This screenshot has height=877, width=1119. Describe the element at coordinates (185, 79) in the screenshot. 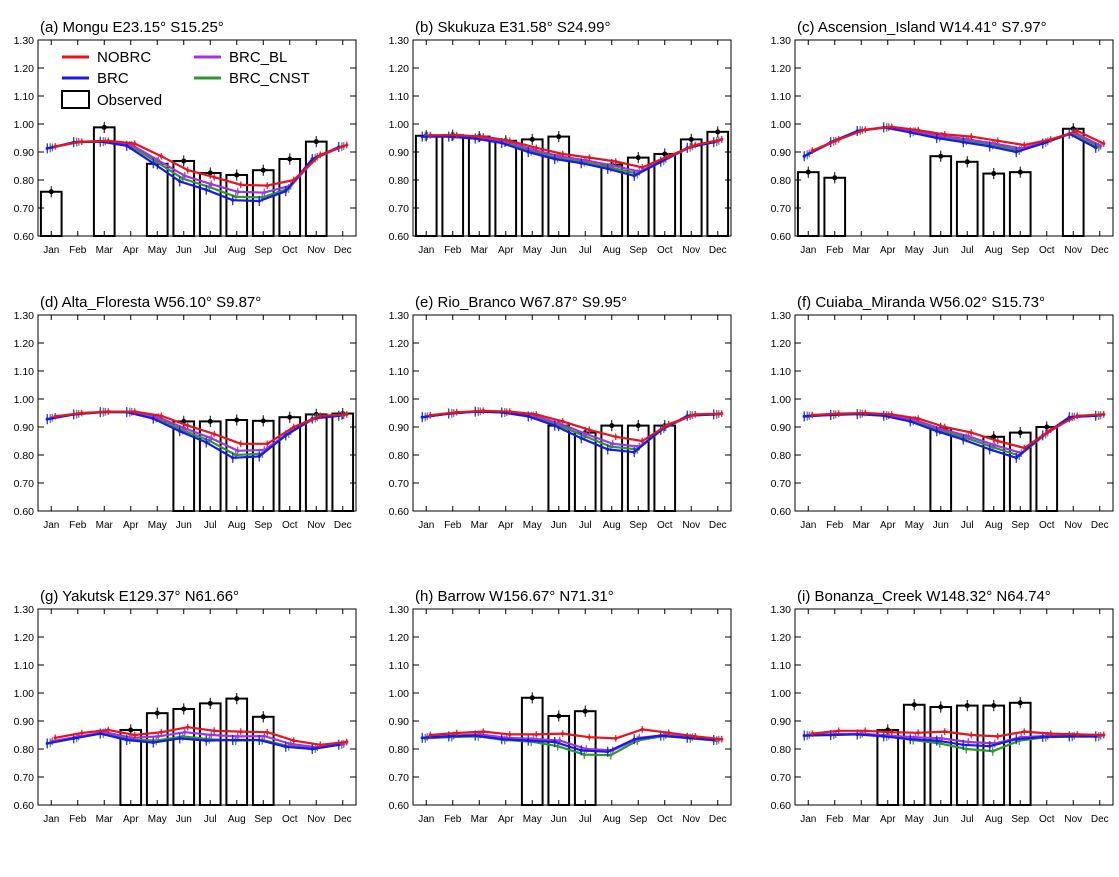

I see `legend: NOBRC BRC BRC_BL BRC_CNST Observed` at that location.